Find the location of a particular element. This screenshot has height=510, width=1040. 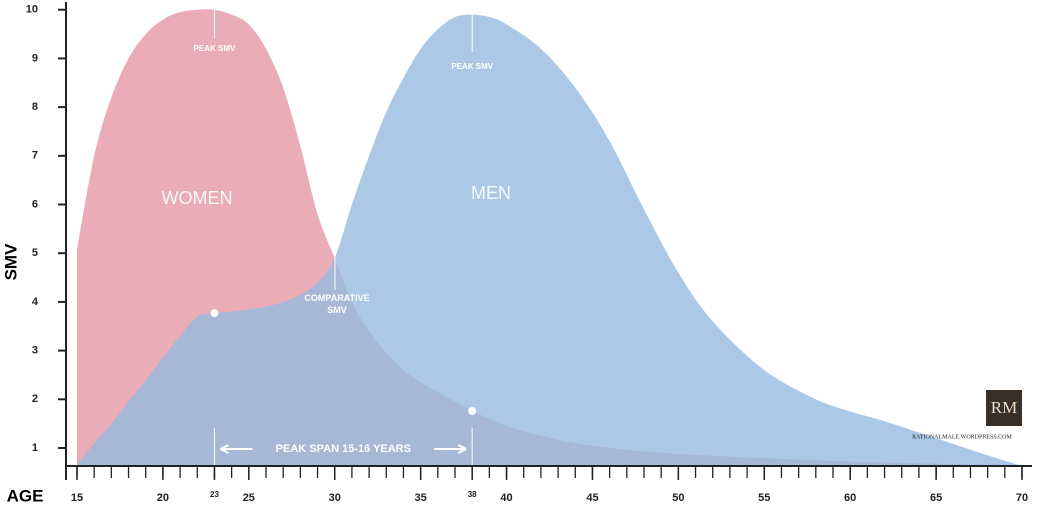

logo-box is located at coordinates (1004, 408).